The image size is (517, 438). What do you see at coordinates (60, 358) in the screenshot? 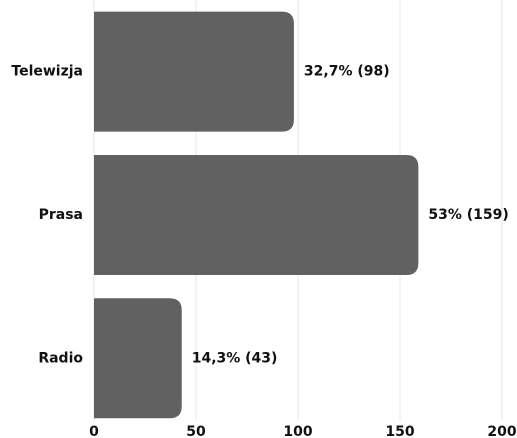
I see `y-tick-label: Radio` at bounding box center [60, 358].